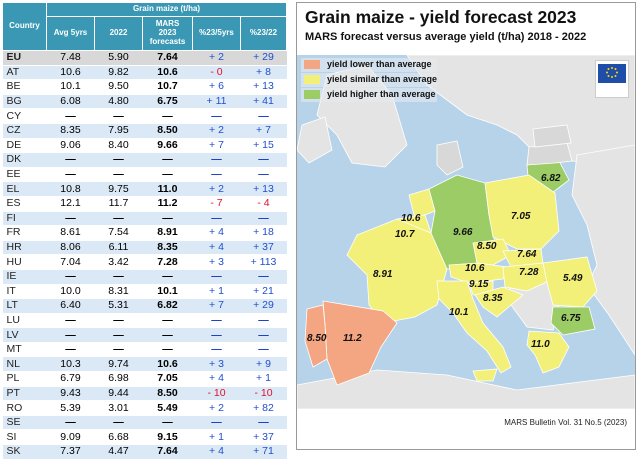 The height and width of the screenshot is (460, 640). Describe the element at coordinates (263, 248) in the screenshot. I see `cell-pct-22: + 37` at that location.